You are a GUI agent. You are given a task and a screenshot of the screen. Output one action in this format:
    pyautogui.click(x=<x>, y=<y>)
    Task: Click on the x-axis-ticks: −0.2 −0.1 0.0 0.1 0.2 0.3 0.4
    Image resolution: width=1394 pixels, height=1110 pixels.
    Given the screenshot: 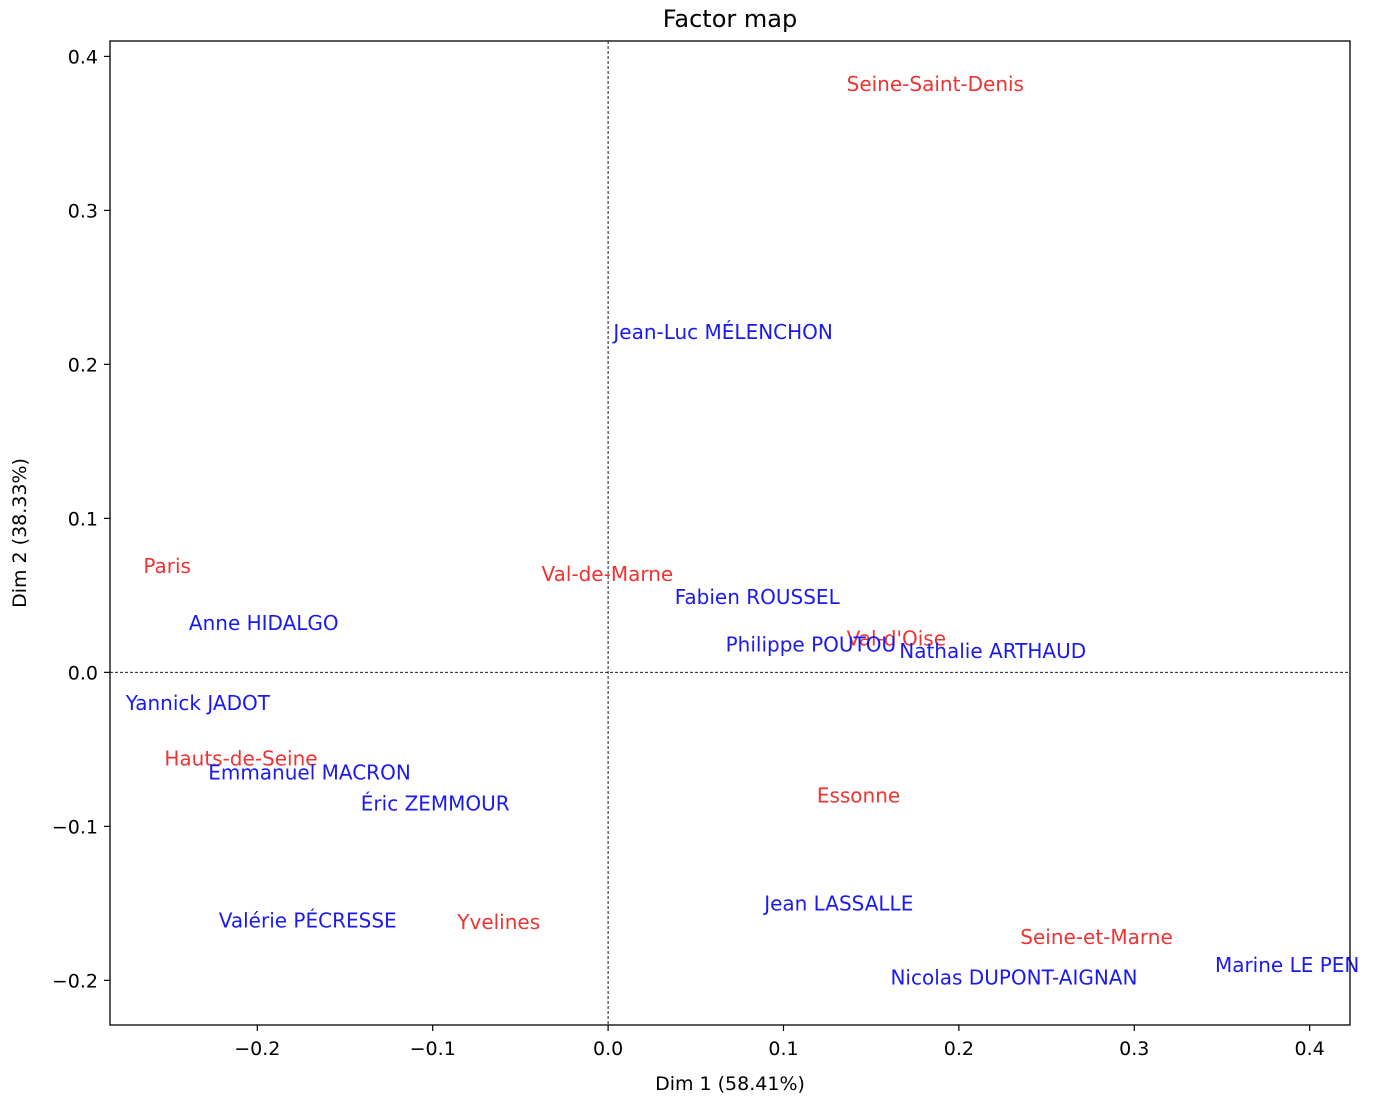 What is the action you would take?
    pyautogui.click(x=779, y=1042)
    